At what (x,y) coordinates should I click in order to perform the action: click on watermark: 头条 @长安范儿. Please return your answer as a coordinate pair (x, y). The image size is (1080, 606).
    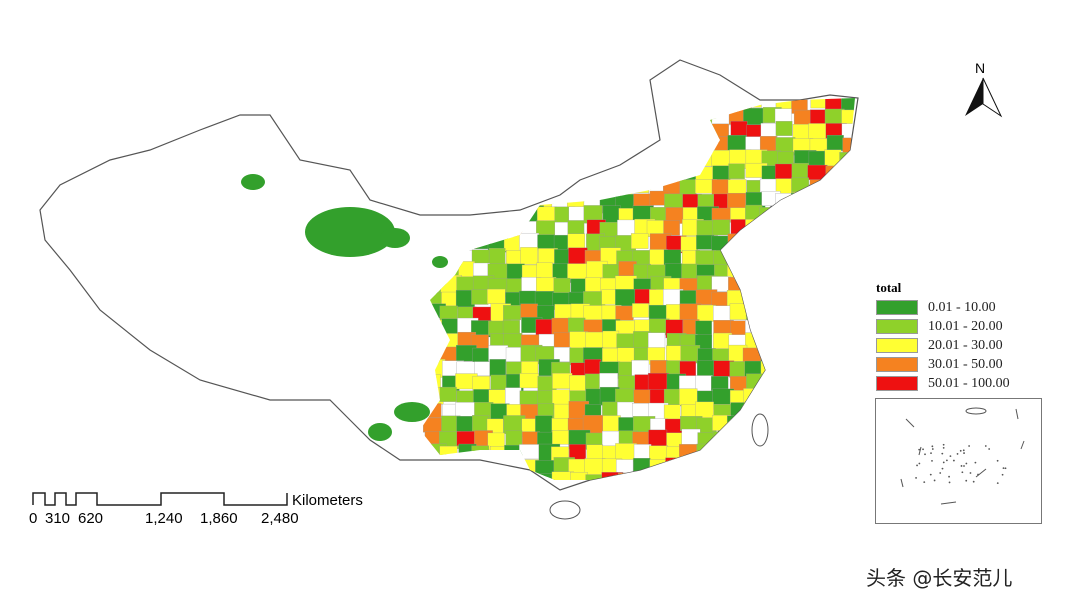
    Looking at the image, I should click on (939, 578).